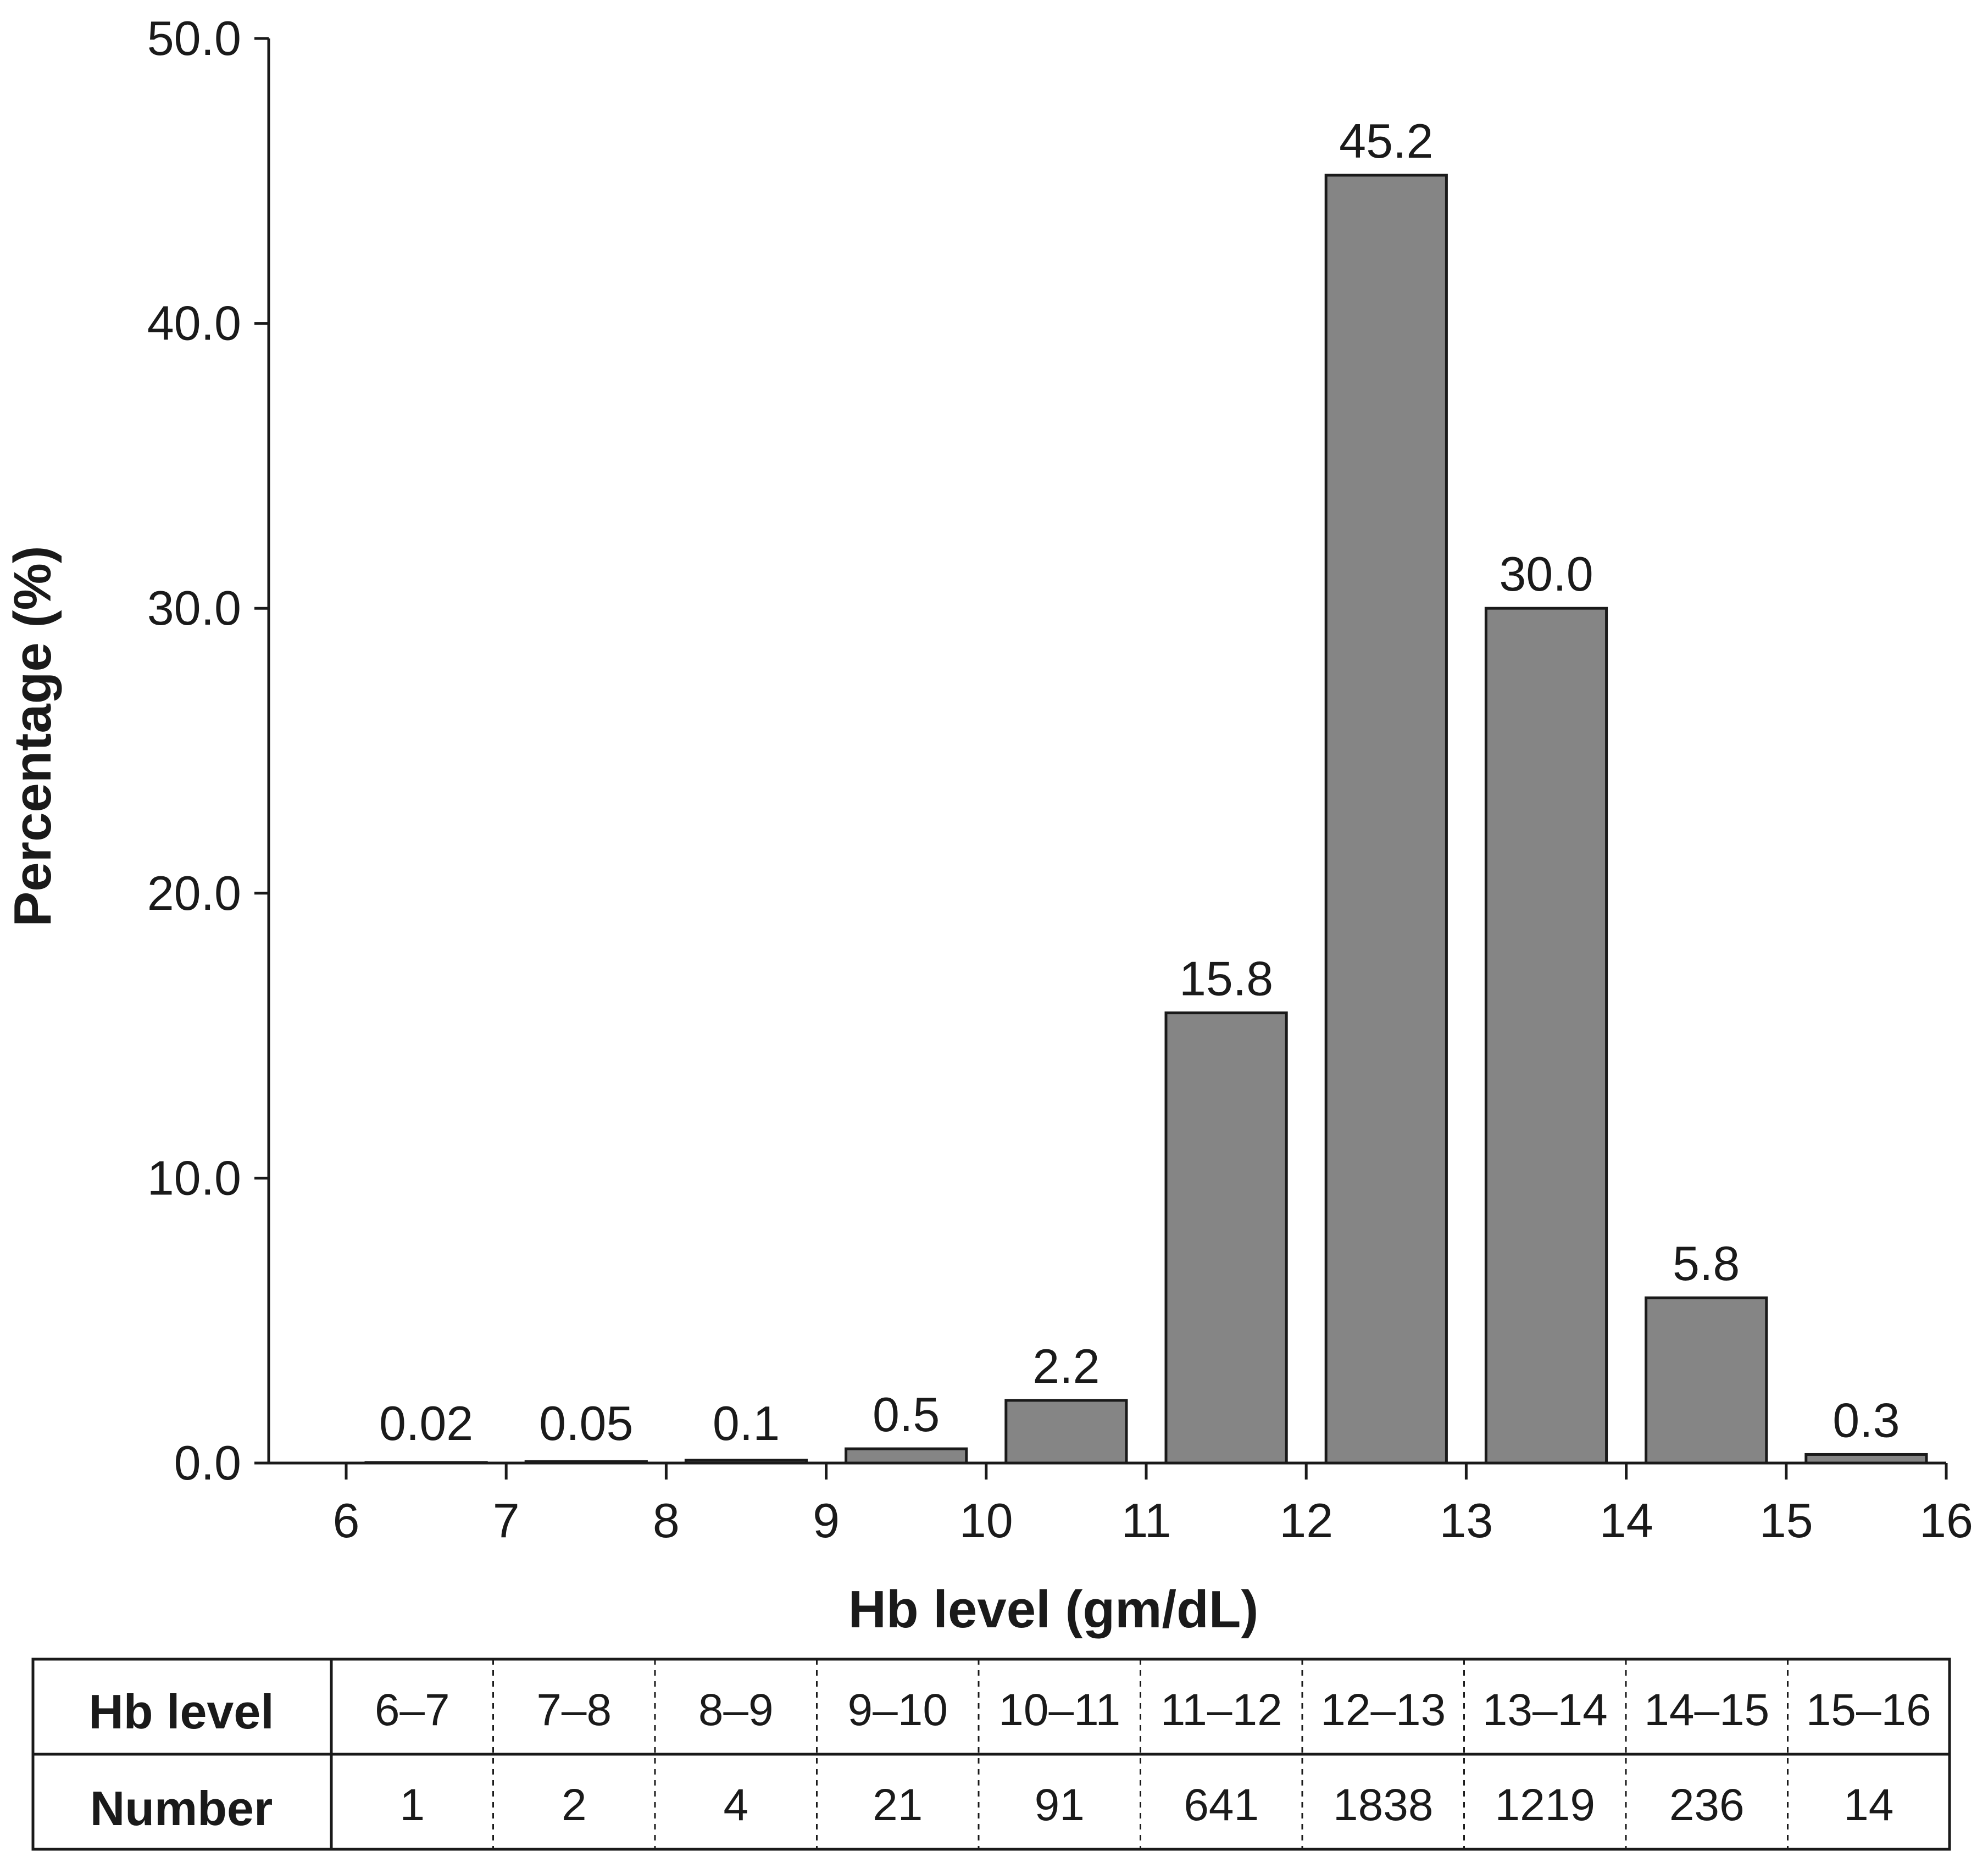  What do you see at coordinates (586, 1423) in the screenshot?
I see `bar-value-label: 0.05` at bounding box center [586, 1423].